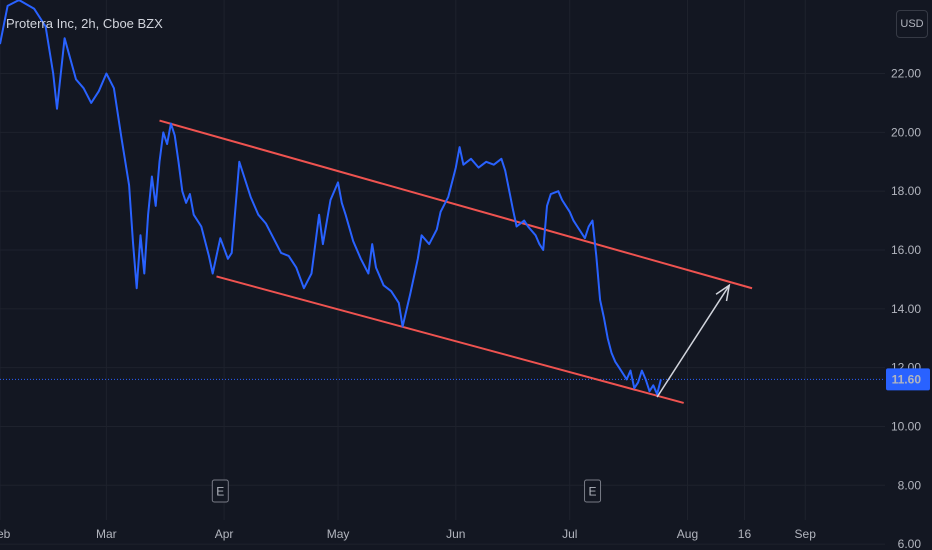  Describe the element at coordinates (806, 534) in the screenshot. I see `x-tick-label: Sep` at that location.